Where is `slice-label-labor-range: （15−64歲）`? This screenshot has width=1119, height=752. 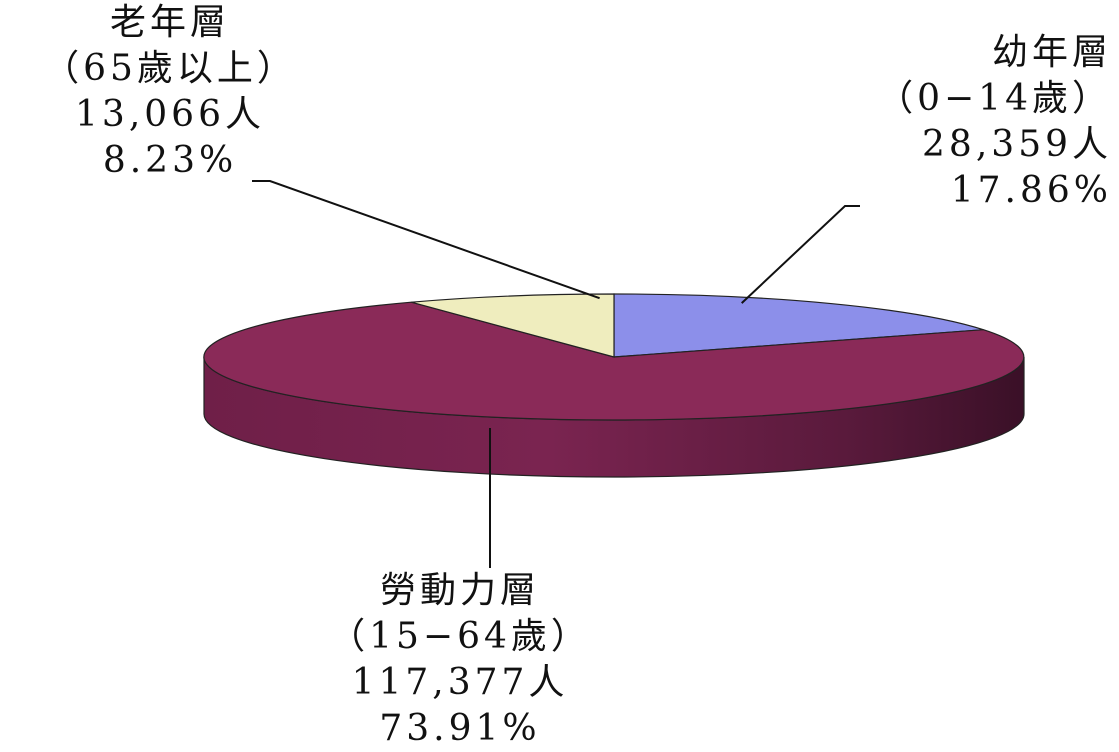 slice-label-labor-range: （15−64歲） is located at coordinates (460, 636).